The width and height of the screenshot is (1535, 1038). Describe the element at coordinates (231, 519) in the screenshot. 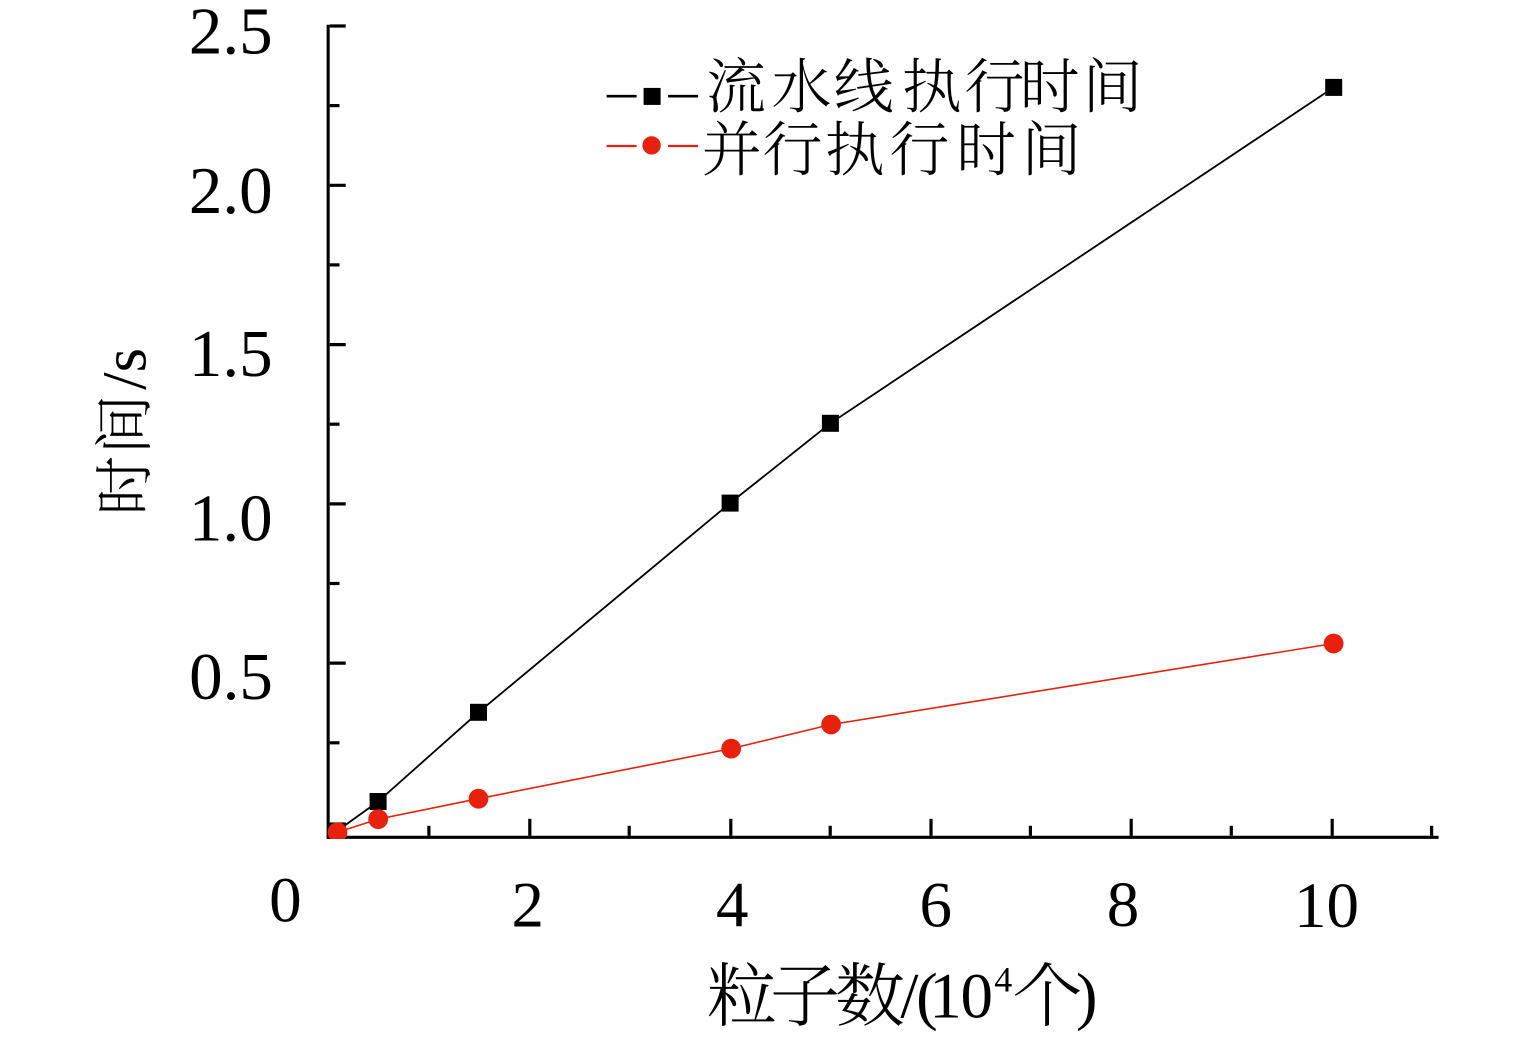

I see `svg-text: 1.0` at that location.